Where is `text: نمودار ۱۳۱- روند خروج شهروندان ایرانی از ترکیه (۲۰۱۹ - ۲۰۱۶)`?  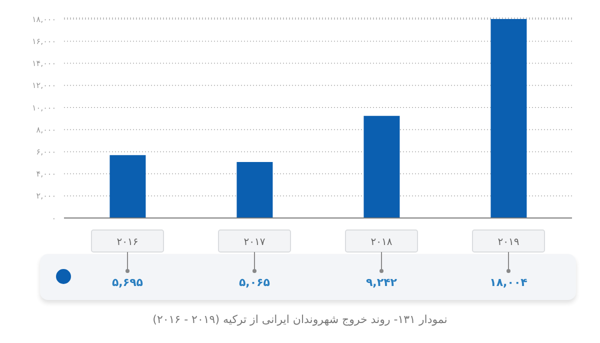
text: نمودار ۱۳۱- روند خروج شهروندان ایرانی از ترکیه (۲۰۱۹ - ۲۰۱۶) is located at coordinates (300, 319).